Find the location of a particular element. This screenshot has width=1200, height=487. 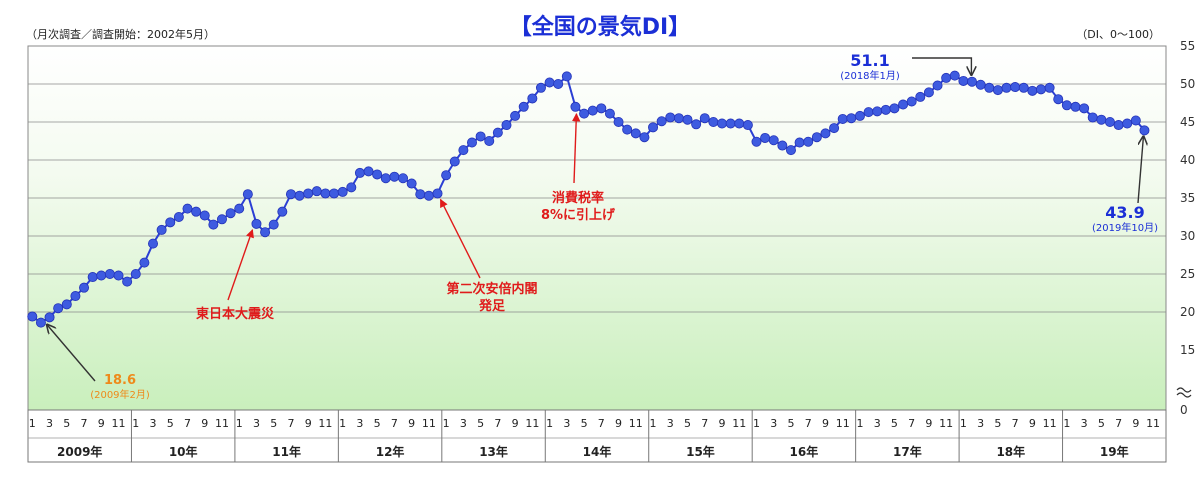

annotation-abe-line2: 発足 is located at coordinates (492, 306).